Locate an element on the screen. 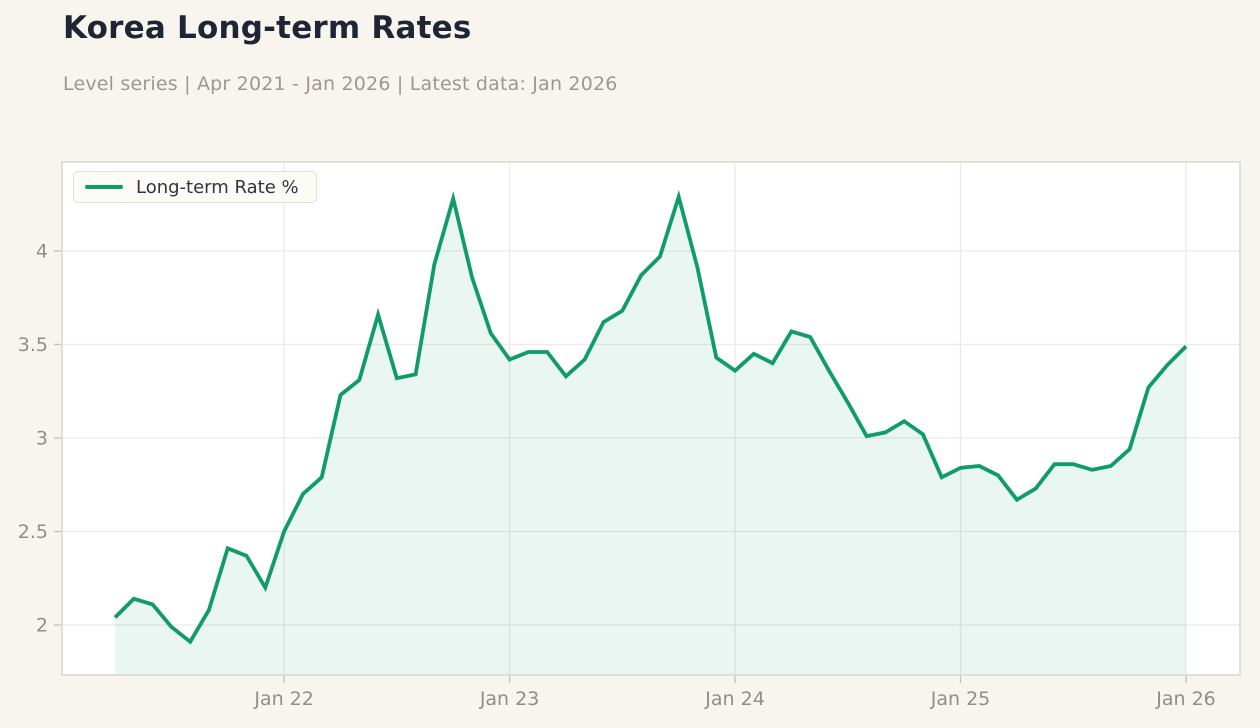  page-title: Korea Long-term Rates is located at coordinates (267, 28).